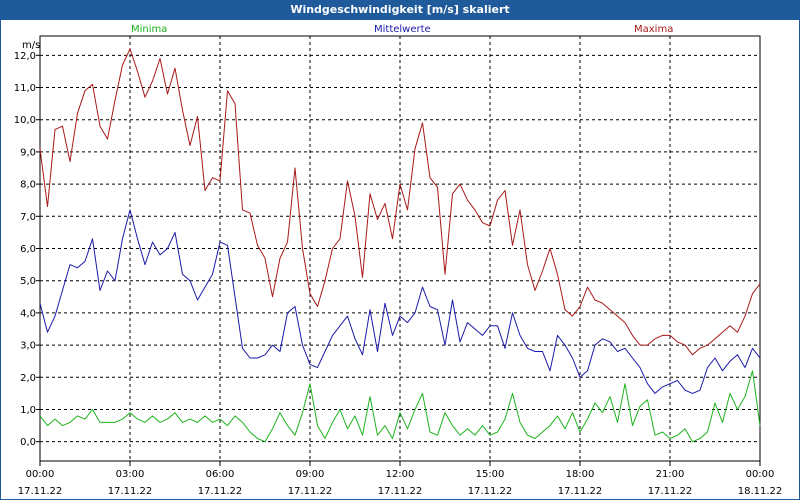  What do you see at coordinates (31, 45) in the screenshot?
I see `y-axis-unit-label: m/s` at bounding box center [31, 45].